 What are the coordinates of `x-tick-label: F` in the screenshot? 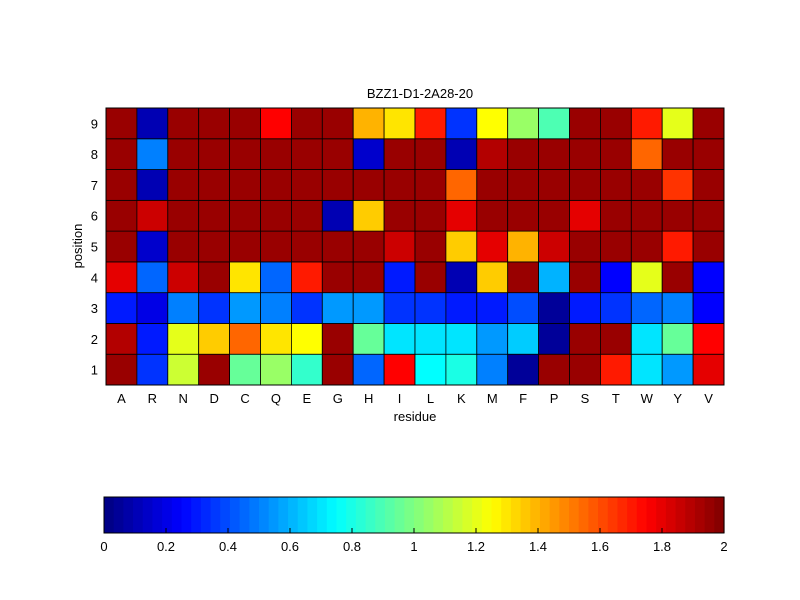 It's located at (523, 398).